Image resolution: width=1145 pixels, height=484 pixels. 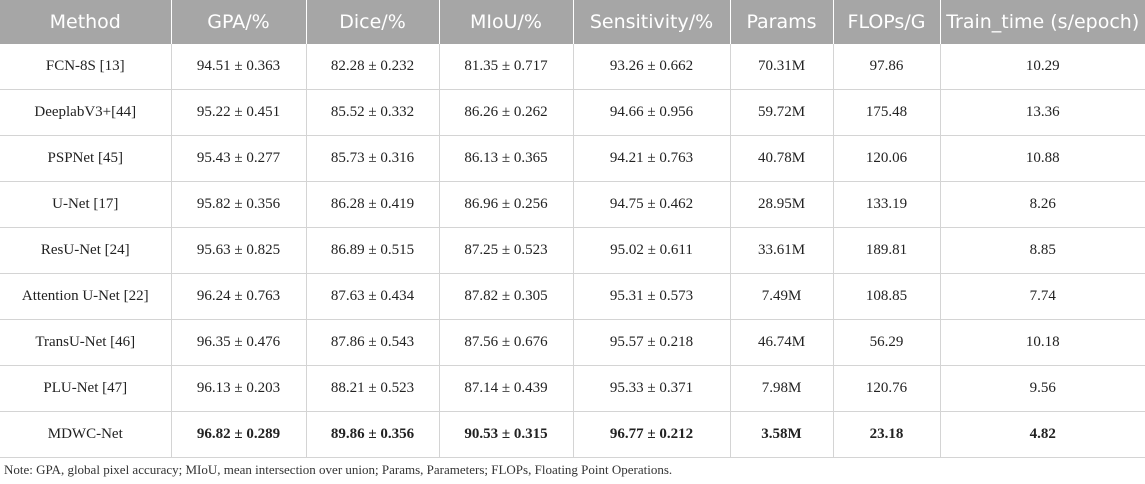 What do you see at coordinates (85, 250) in the screenshot?
I see `cell-method: ResU-Net [24]` at bounding box center [85, 250].